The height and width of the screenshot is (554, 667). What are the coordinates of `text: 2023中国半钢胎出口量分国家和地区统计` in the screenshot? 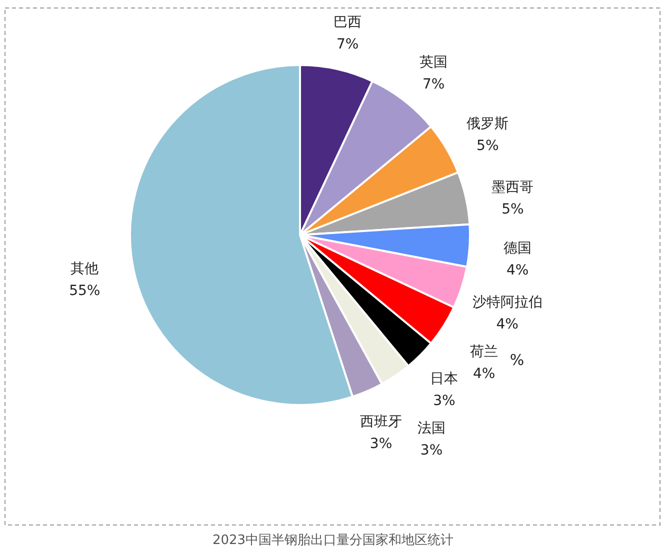 It's located at (333, 540).